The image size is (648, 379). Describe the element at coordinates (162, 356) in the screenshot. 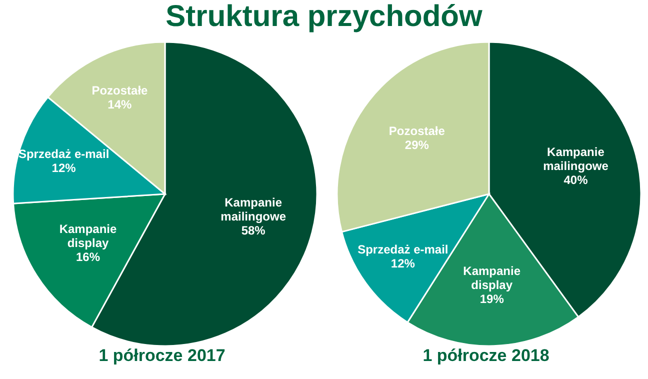

I see `text: 1 półrocze 2017` at that location.